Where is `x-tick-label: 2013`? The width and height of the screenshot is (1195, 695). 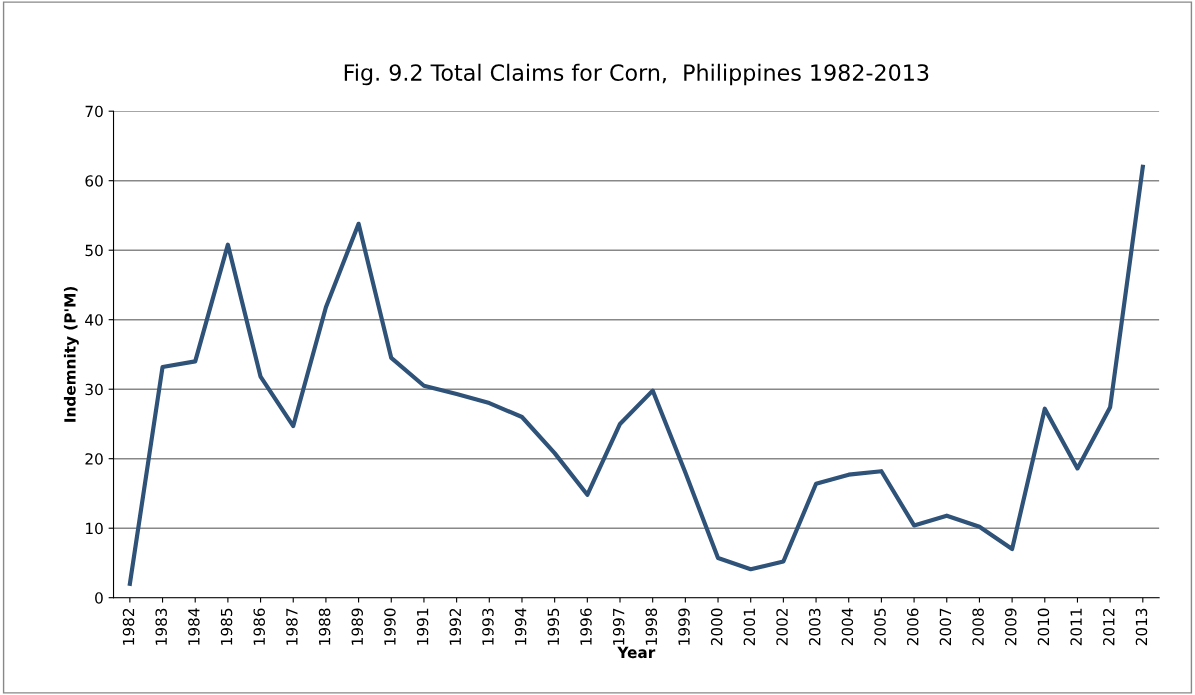 x-tick-label: 2013 is located at coordinates (1141, 627).